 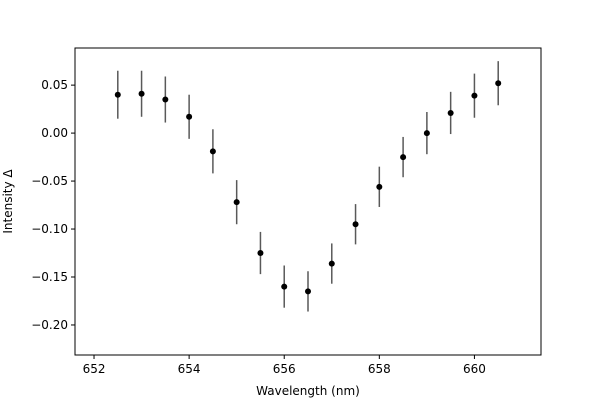 I want to click on y-tick-label: −0.15, so click(x=49, y=277).